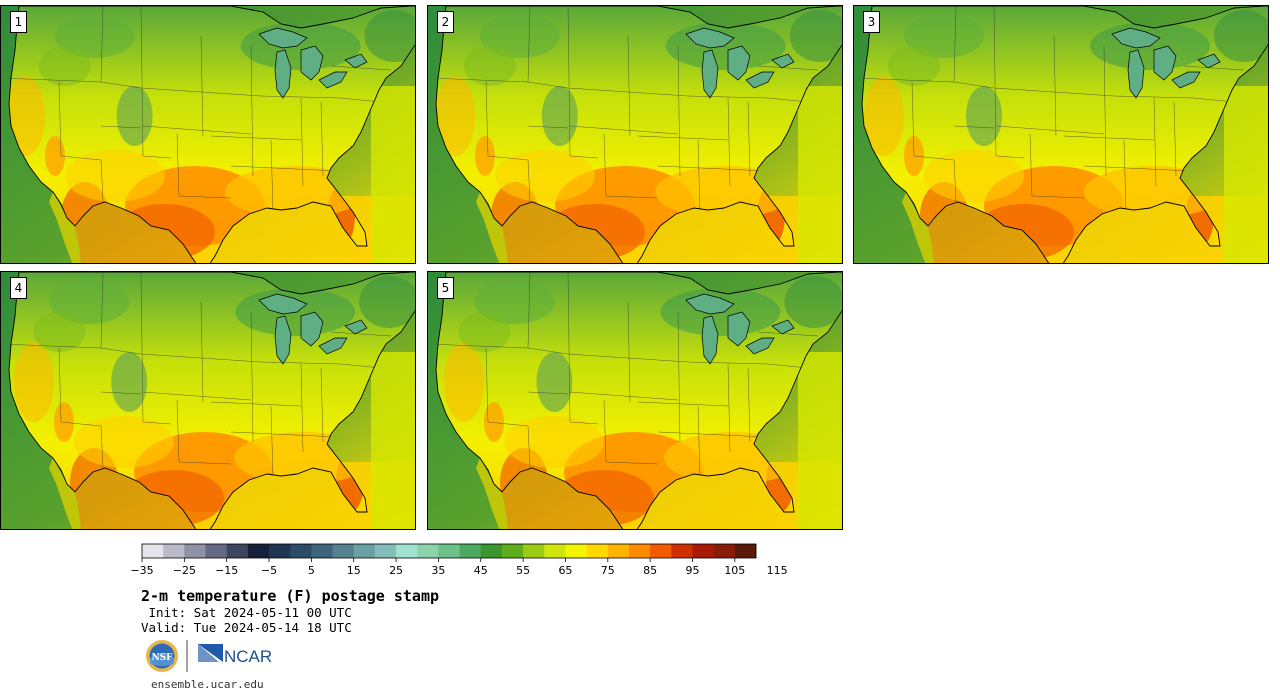  Describe the element at coordinates (184, 570) in the screenshot. I see `colorbar-tick-label: −25` at that location.